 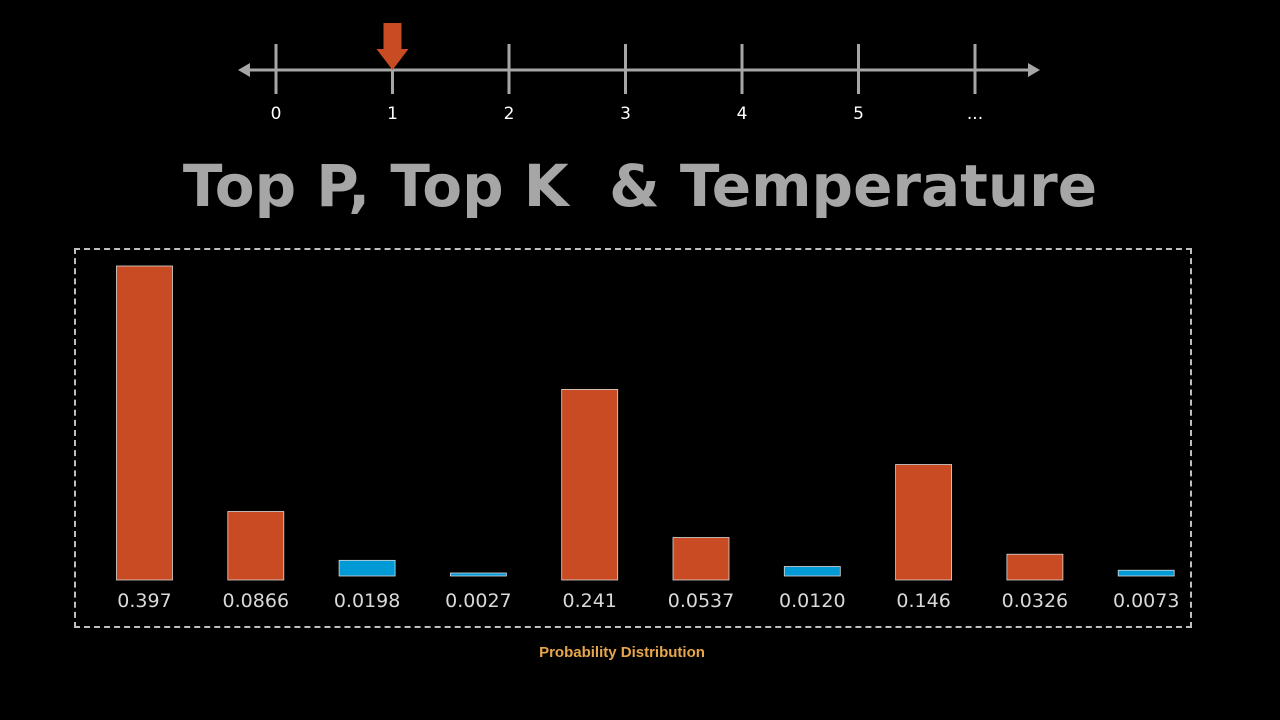 I want to click on timeline-tick-label: 2, so click(x=509, y=114).